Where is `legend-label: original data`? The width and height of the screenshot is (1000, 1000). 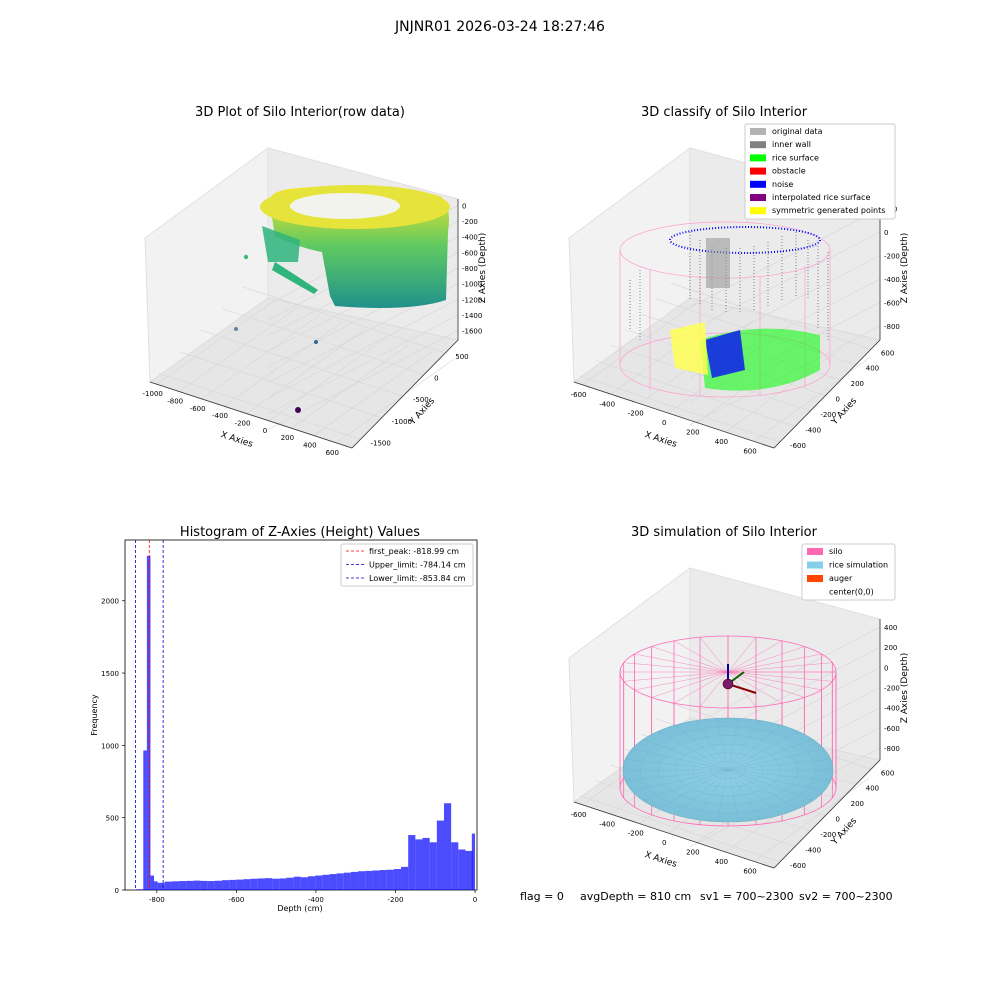
legend-label: original data is located at coordinates (797, 131).